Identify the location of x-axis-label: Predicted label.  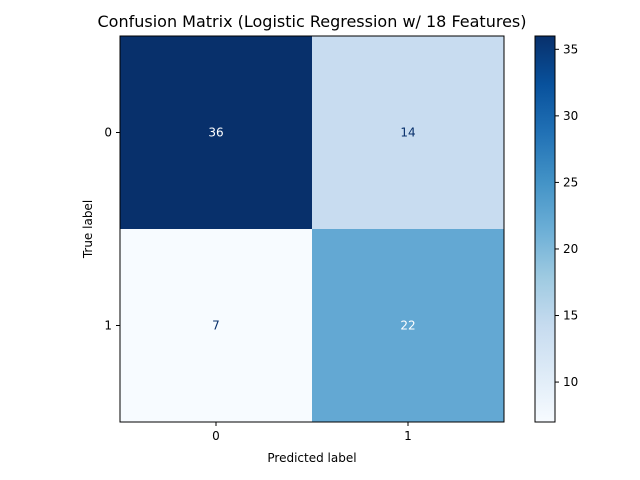
(311, 458).